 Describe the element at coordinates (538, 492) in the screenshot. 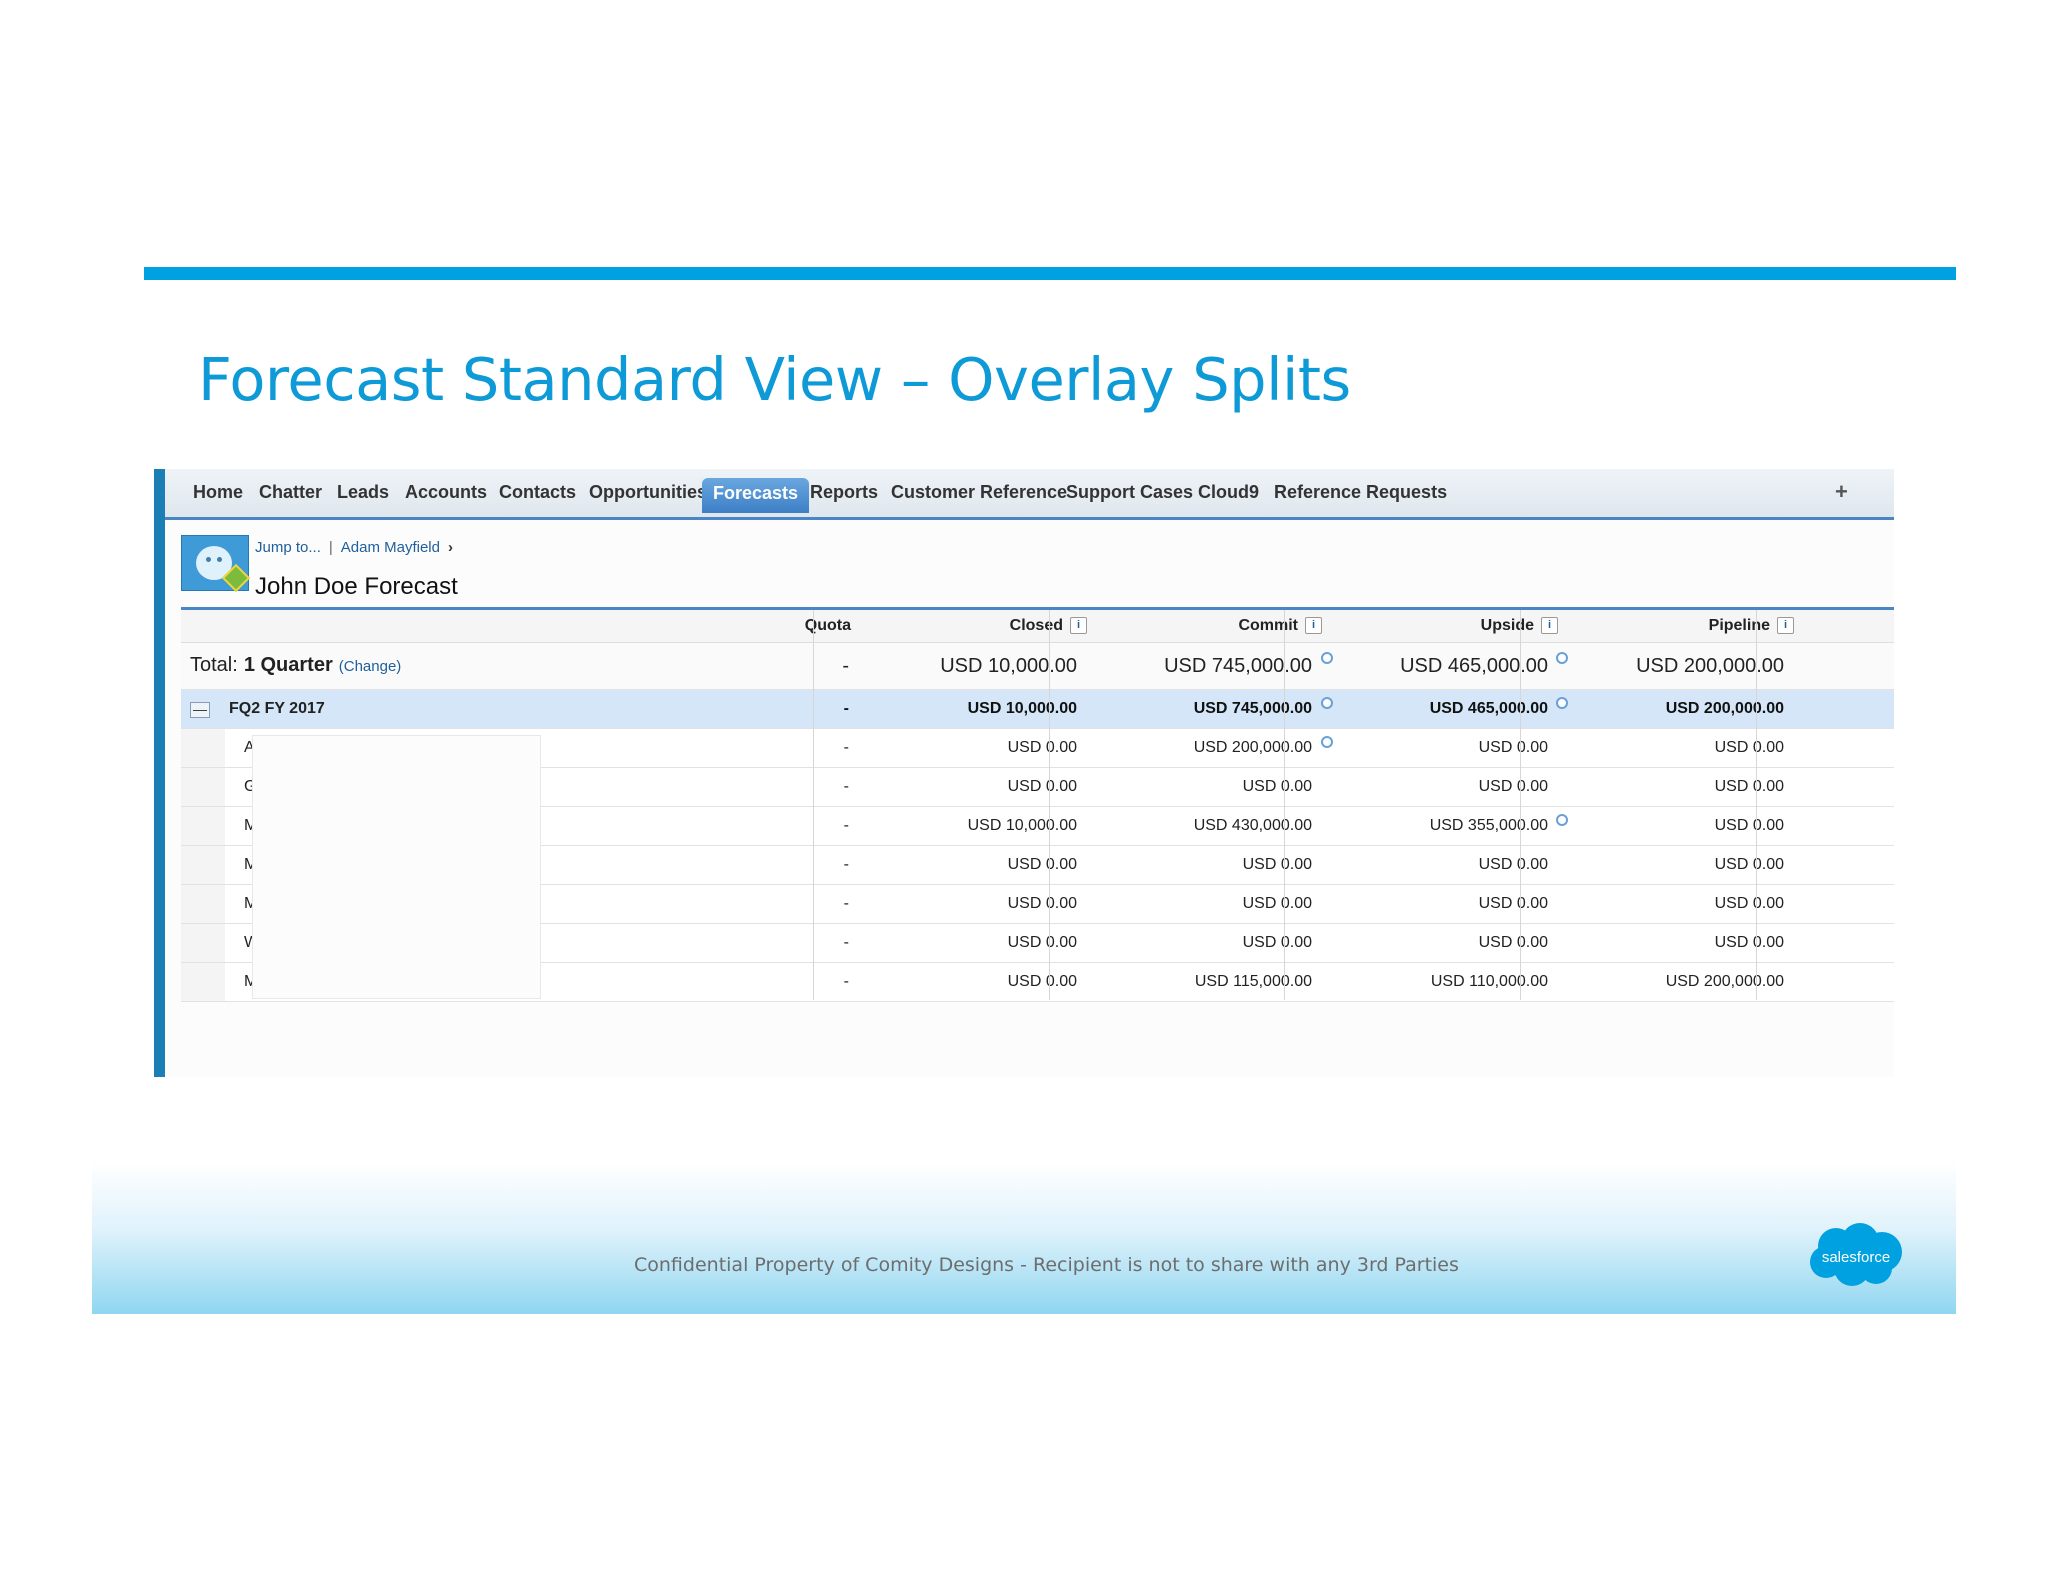

I see `tab-contacts: Contacts` at that location.